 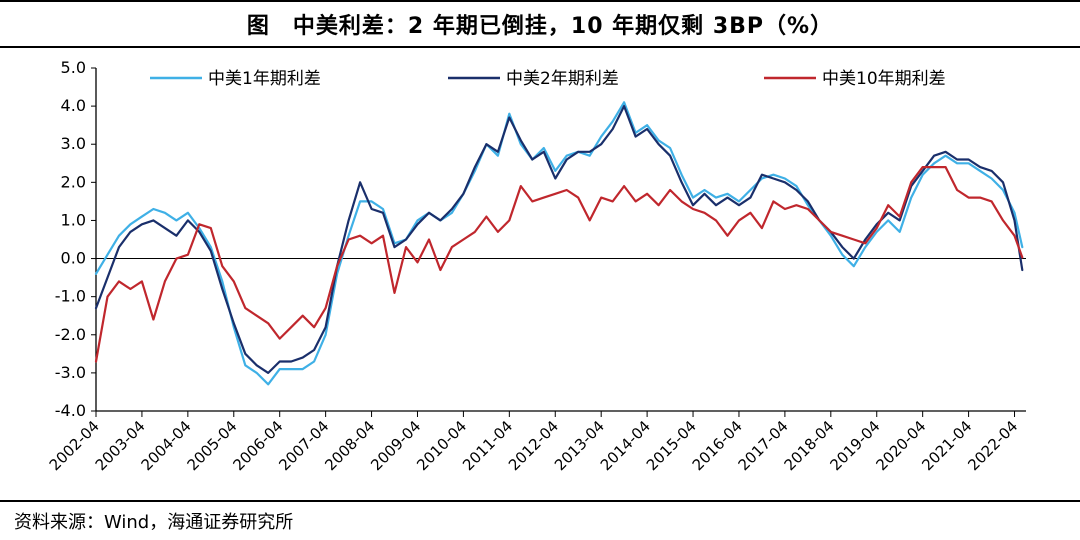 I want to click on x-tick-label: 2009-04, so click(x=395, y=445).